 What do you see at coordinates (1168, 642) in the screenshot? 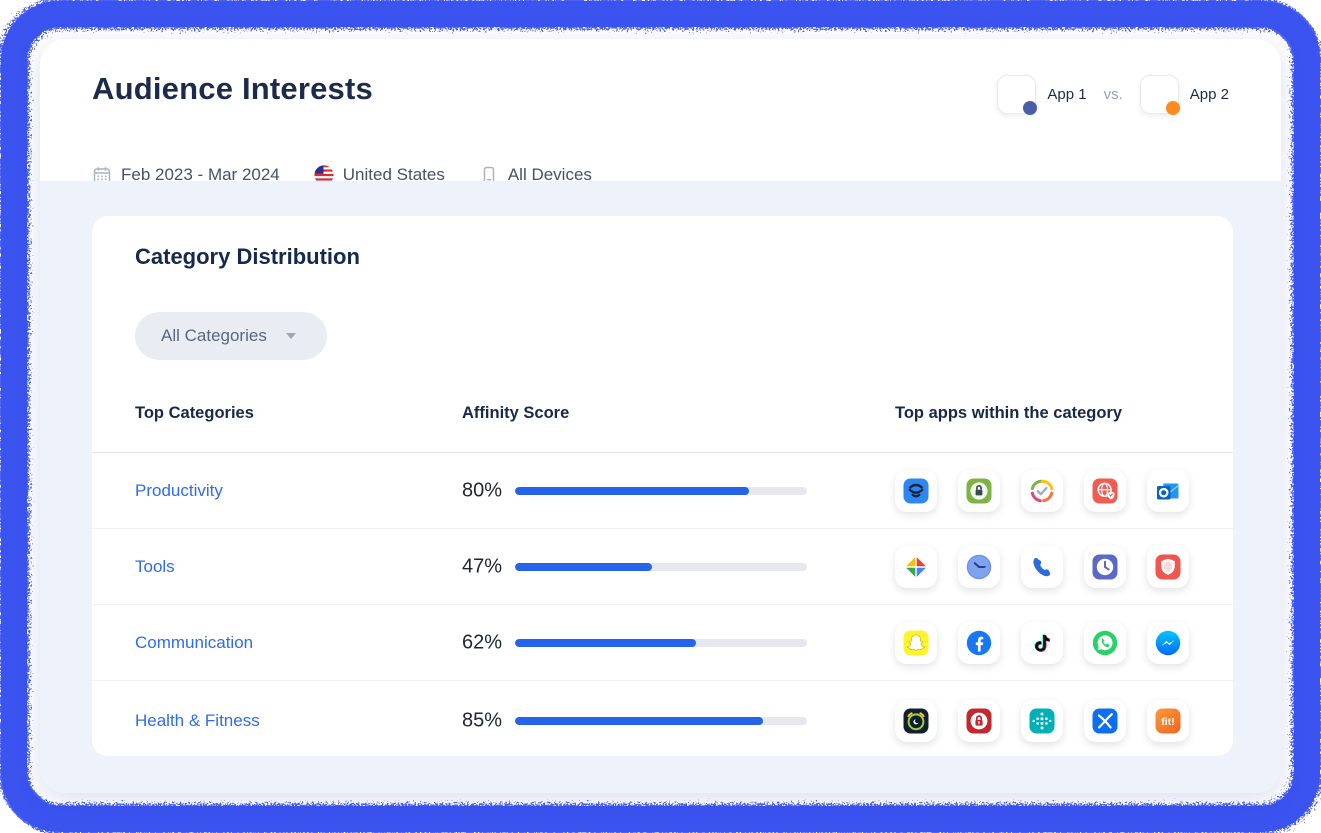
I see `messenger-app-icon` at bounding box center [1168, 642].